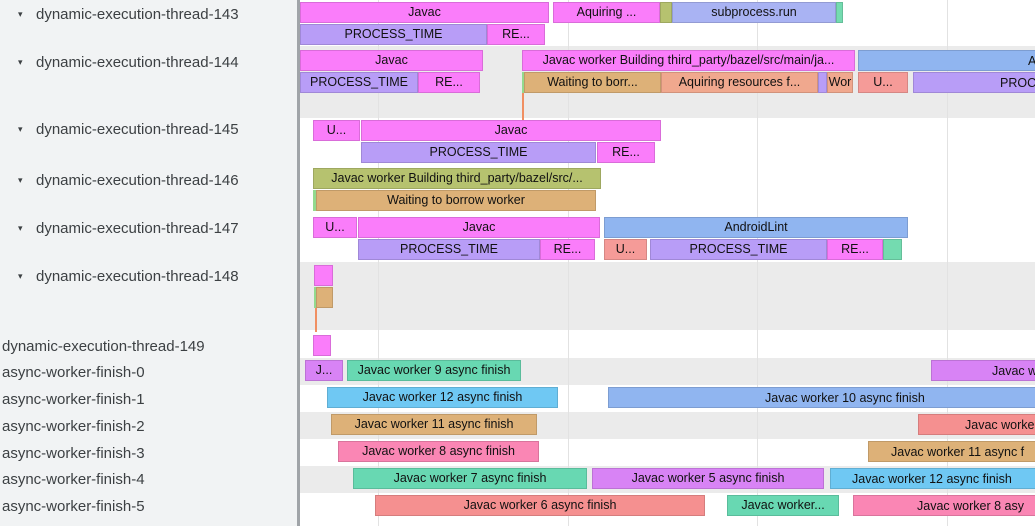 Image resolution: width=1035 pixels, height=526 pixels. I want to click on timeline-slice: Javac worker 8 asy, so click(944, 505).